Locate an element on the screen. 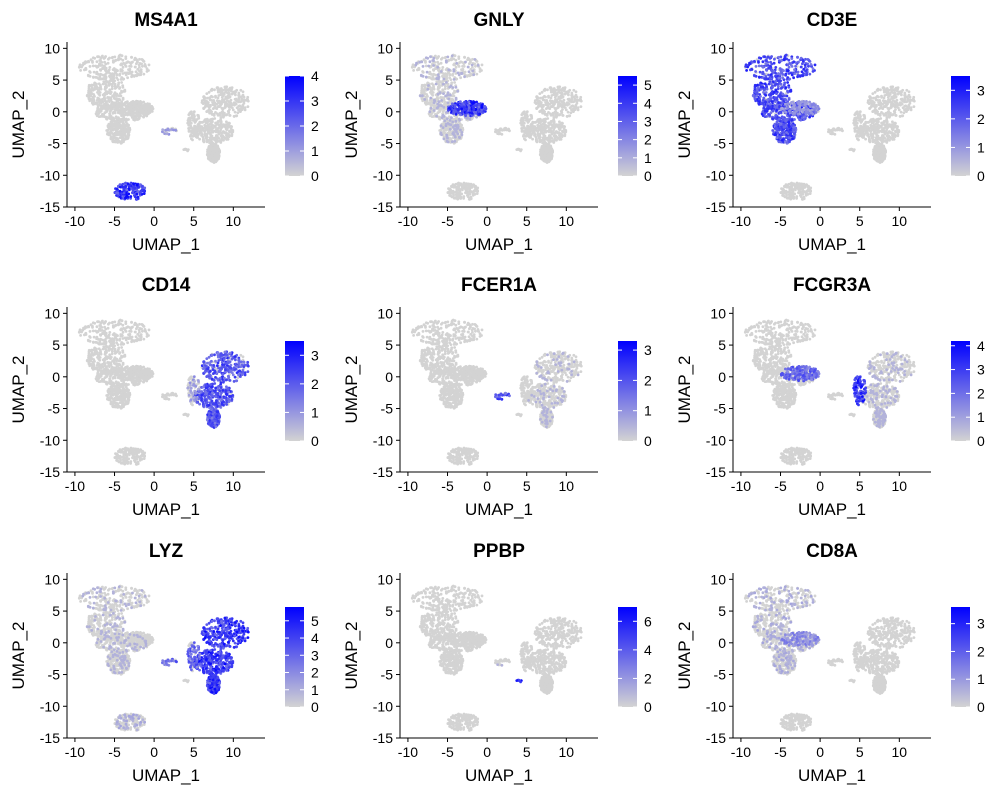  legend-tick-label: 2 is located at coordinates (648, 140).